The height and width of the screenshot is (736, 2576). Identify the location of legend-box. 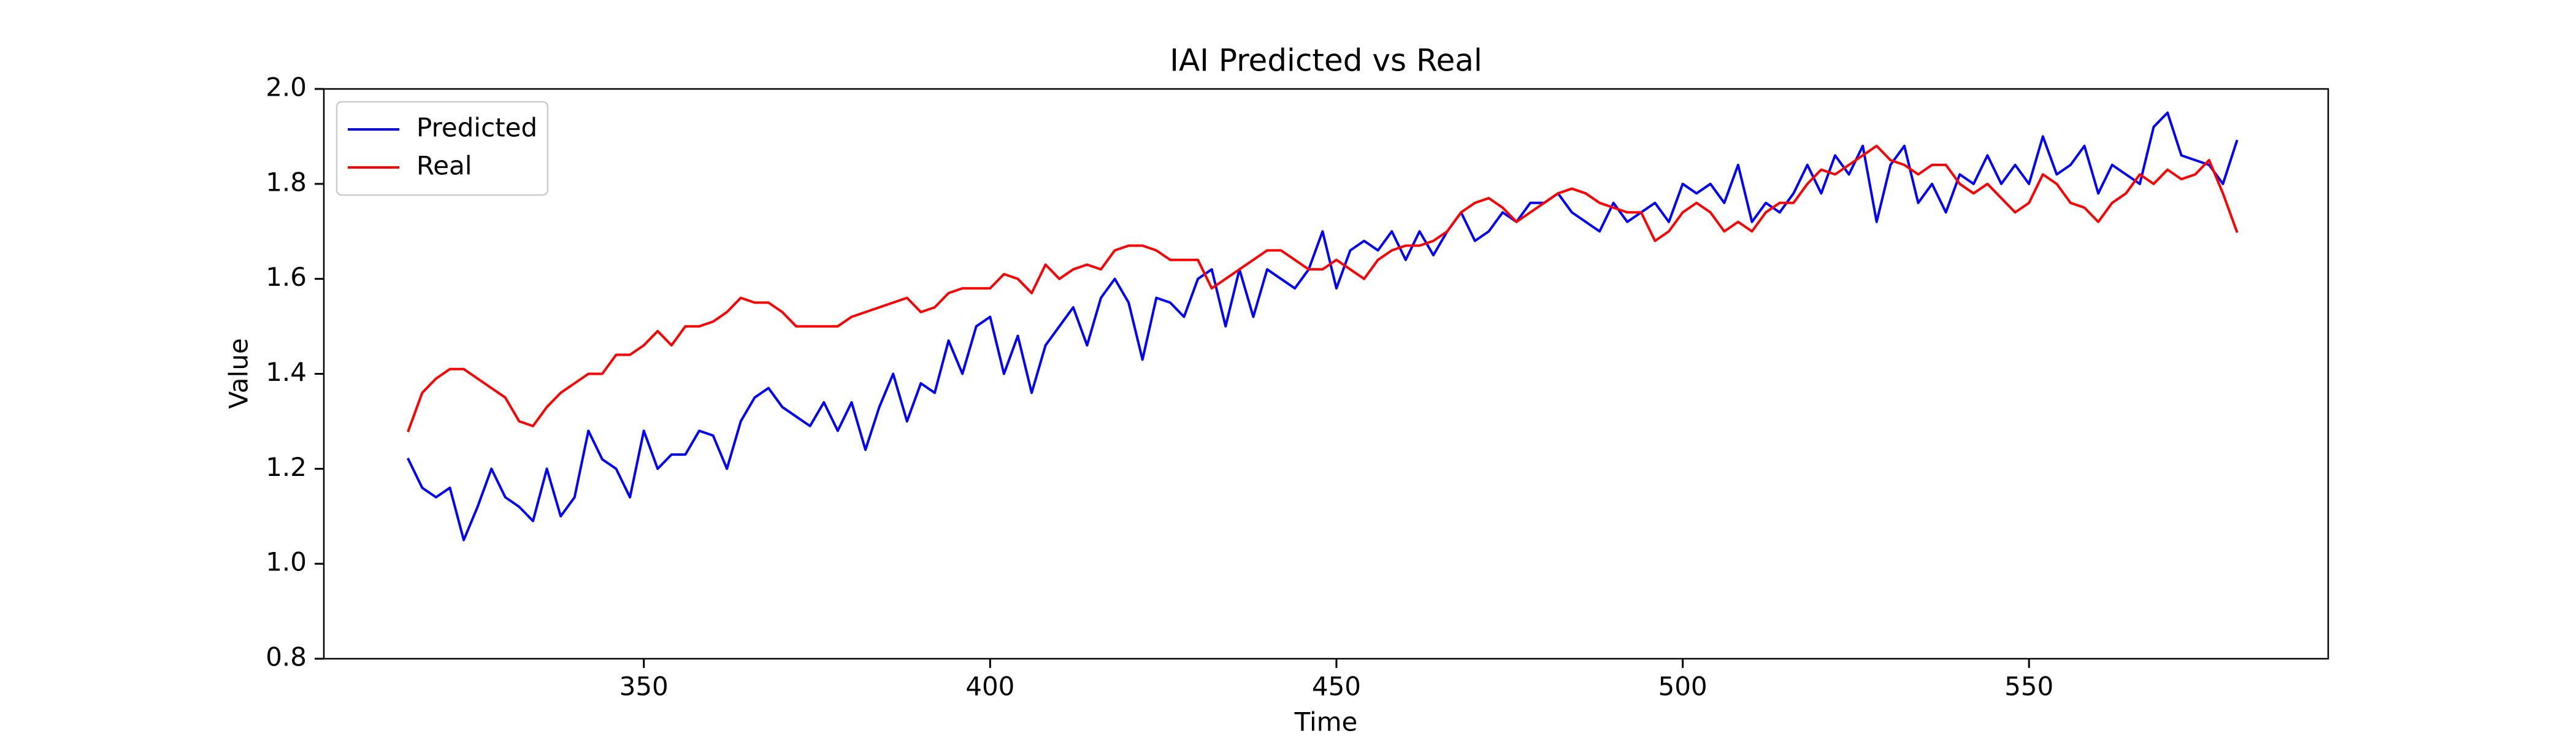
(442, 148).